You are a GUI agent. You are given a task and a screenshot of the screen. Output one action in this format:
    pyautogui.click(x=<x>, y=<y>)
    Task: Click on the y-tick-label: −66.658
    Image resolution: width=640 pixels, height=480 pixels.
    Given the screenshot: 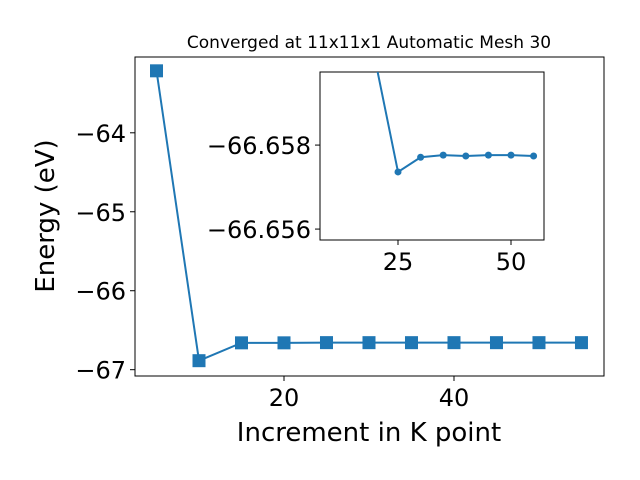 What is the action you would take?
    pyautogui.click(x=259, y=146)
    